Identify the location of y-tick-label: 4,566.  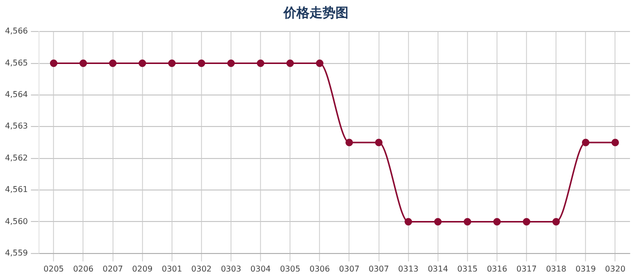
(16, 31).